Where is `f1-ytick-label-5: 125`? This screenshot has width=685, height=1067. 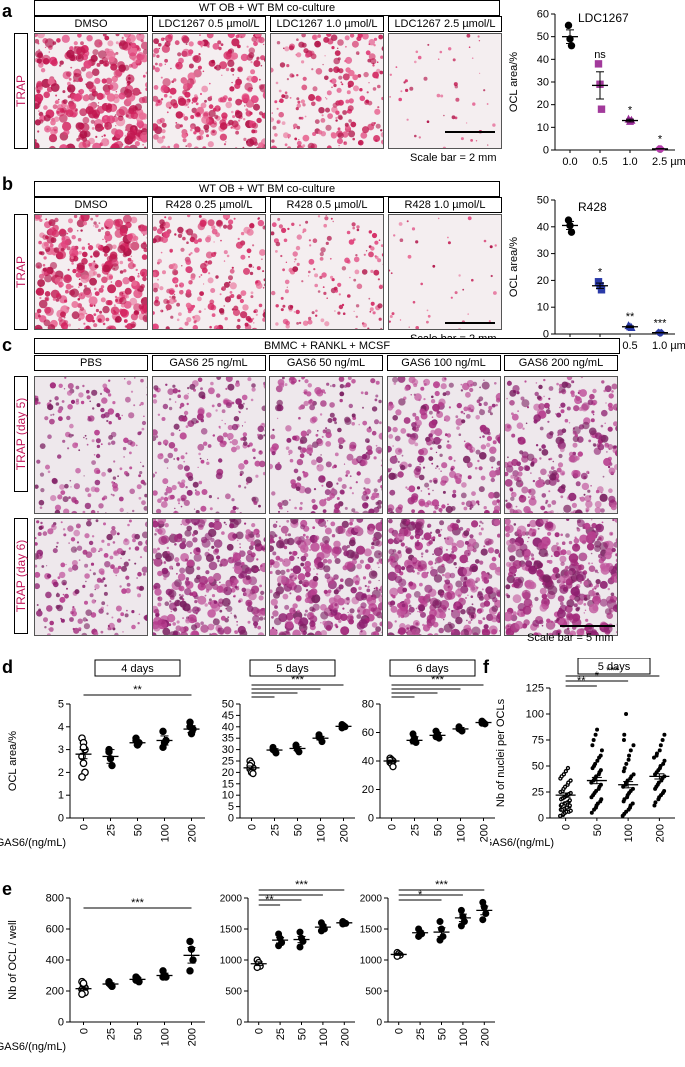
f1-ytick-label-5: 125 is located at coordinates (535, 689).